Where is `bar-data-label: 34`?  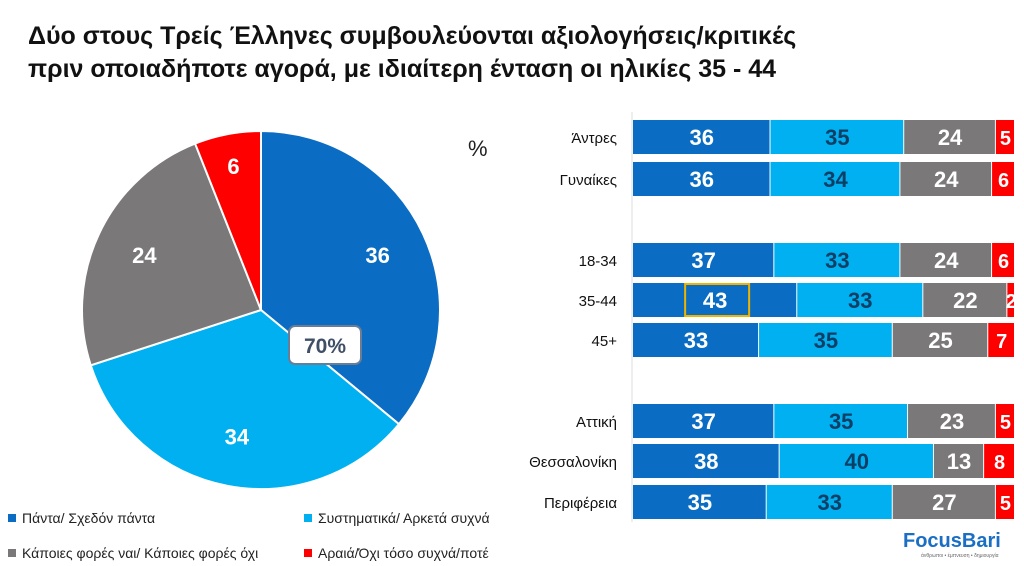 bar-data-label: 34 is located at coordinates (835, 179).